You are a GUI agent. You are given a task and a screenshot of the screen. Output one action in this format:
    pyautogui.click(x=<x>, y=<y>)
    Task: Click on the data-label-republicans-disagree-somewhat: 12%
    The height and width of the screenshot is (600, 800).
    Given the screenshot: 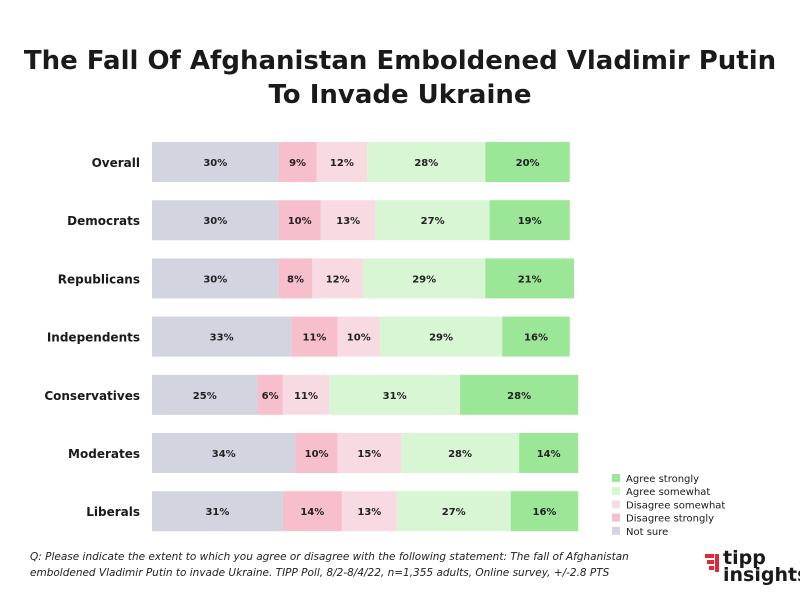 What is the action you would take?
    pyautogui.click(x=338, y=279)
    